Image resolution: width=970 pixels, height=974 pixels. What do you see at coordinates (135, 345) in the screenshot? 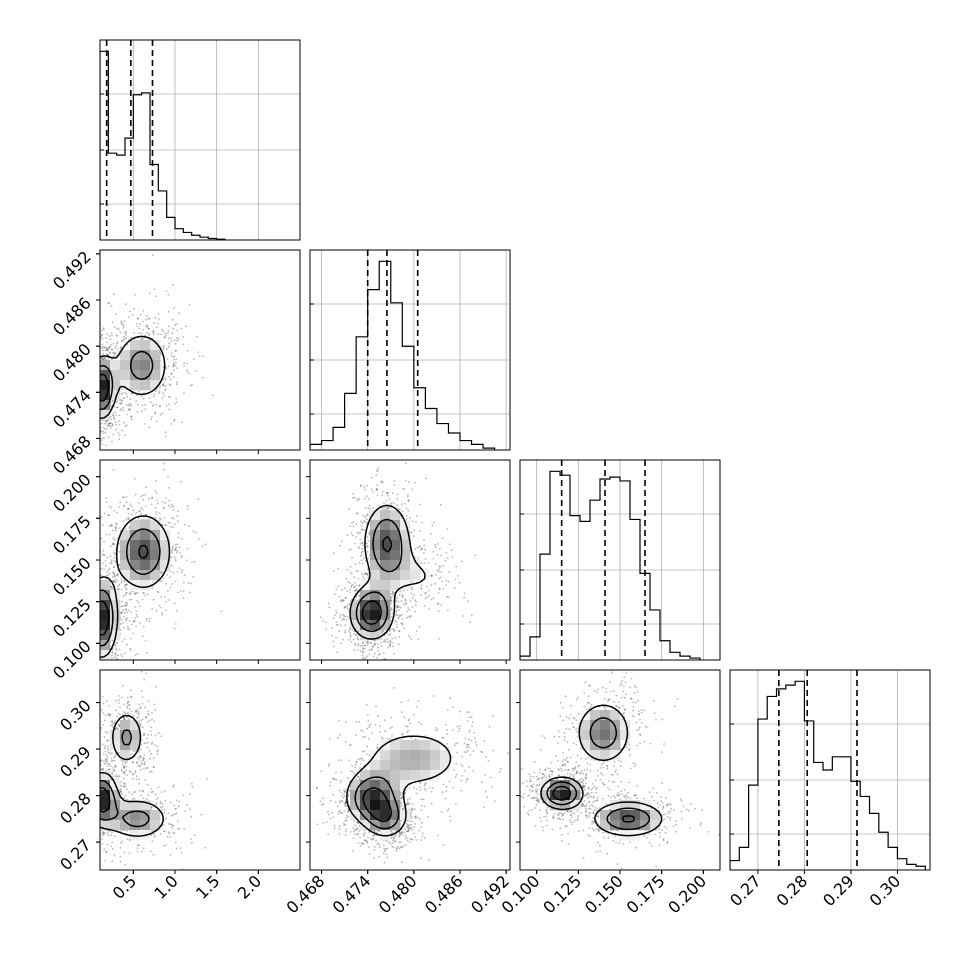
I see `density-cell` at bounding box center [135, 345].